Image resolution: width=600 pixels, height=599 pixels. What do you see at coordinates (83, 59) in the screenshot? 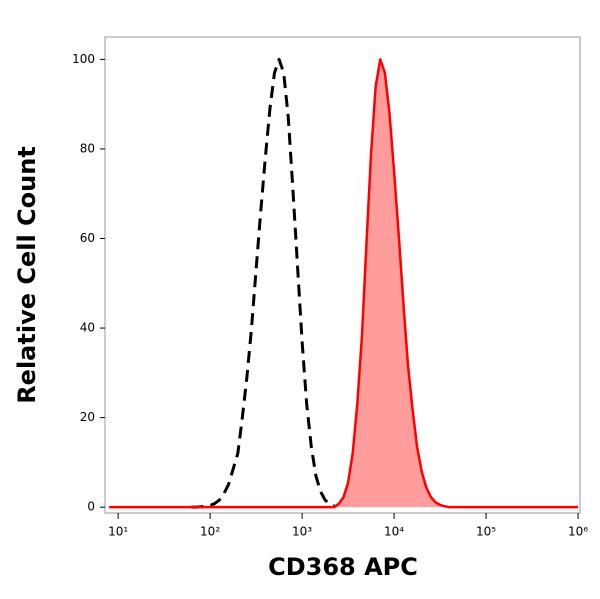
I see `y-tick-label: 100` at bounding box center [83, 59].